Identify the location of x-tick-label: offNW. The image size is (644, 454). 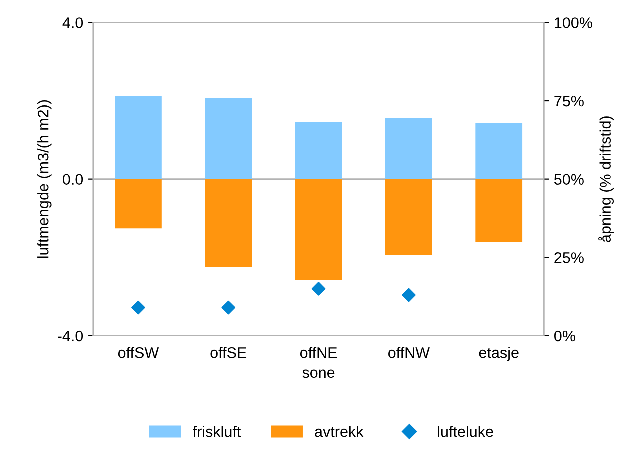
(409, 352).